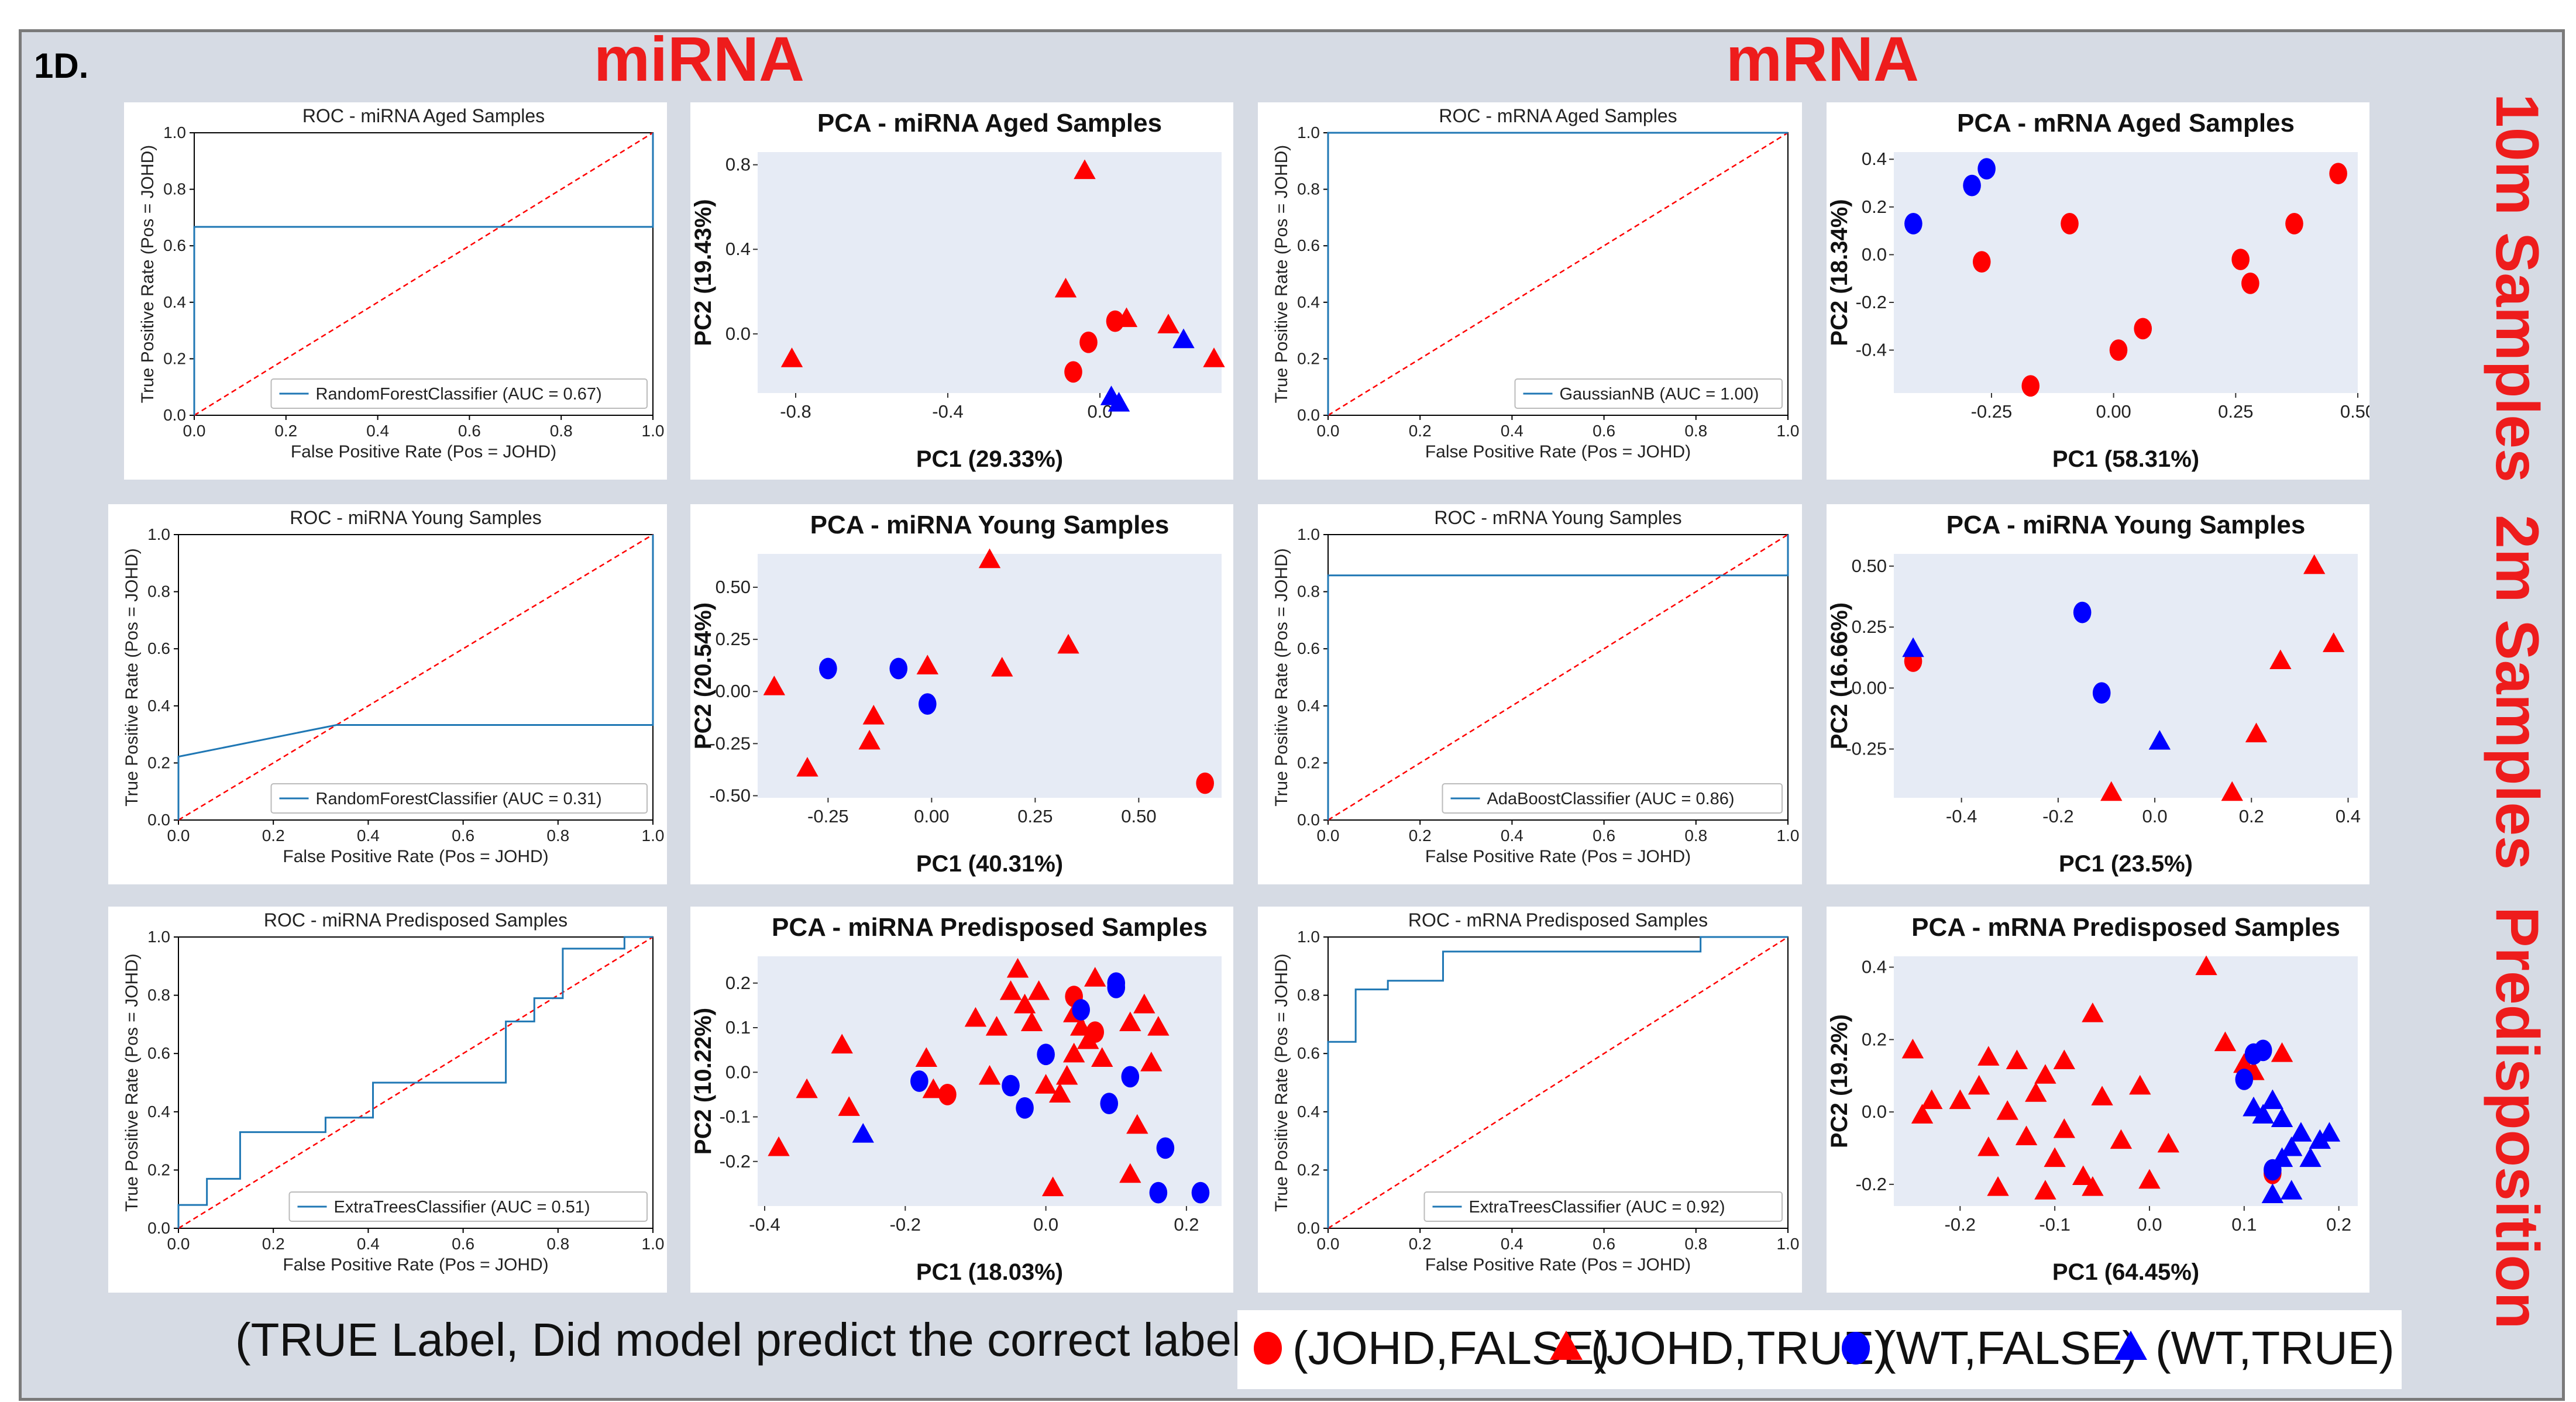 Image resolution: width=2576 pixels, height=1402 pixels. Describe the element at coordinates (1558, 116) in the screenshot. I see `chart-title: ROC - mRNA Aged Samples` at that location.